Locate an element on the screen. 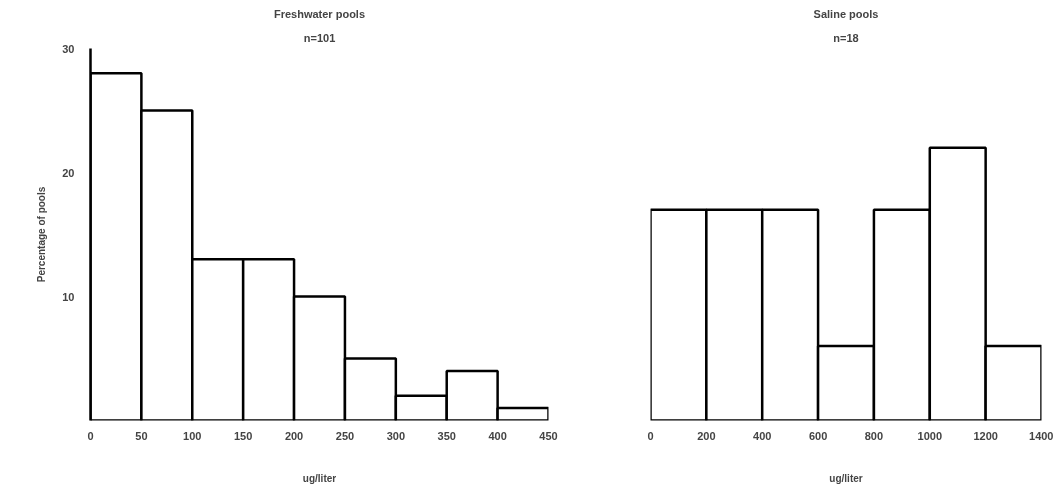  x-tick-label: 150 is located at coordinates (243, 435).